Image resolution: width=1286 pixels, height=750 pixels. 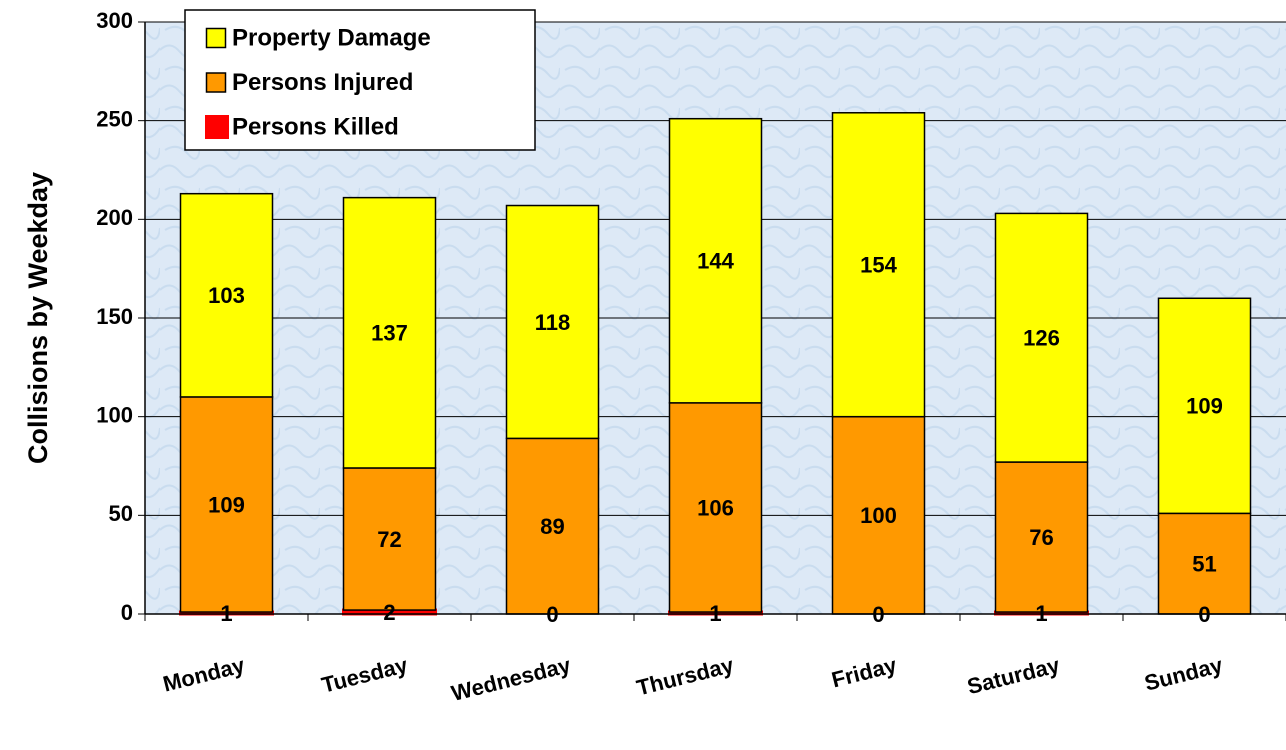 I want to click on data-label: 51, so click(x=1204, y=563).